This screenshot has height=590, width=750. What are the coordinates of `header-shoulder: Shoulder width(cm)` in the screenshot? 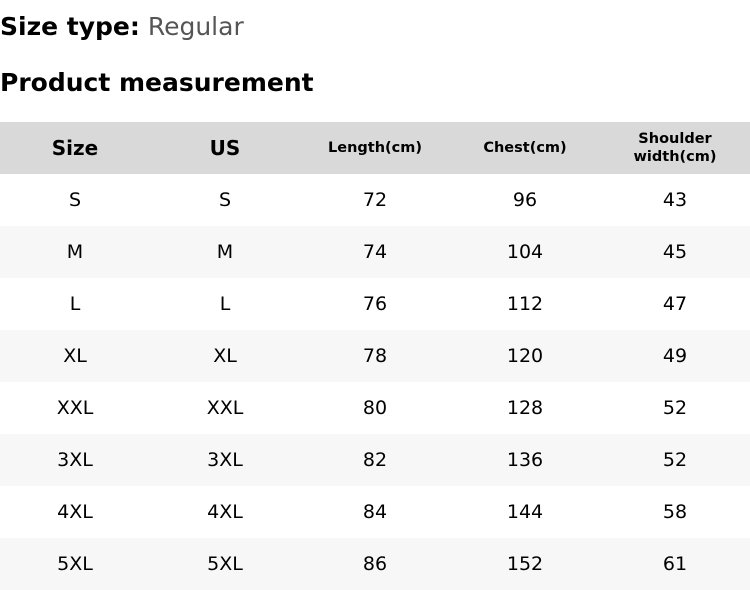 It's located at (675, 148).